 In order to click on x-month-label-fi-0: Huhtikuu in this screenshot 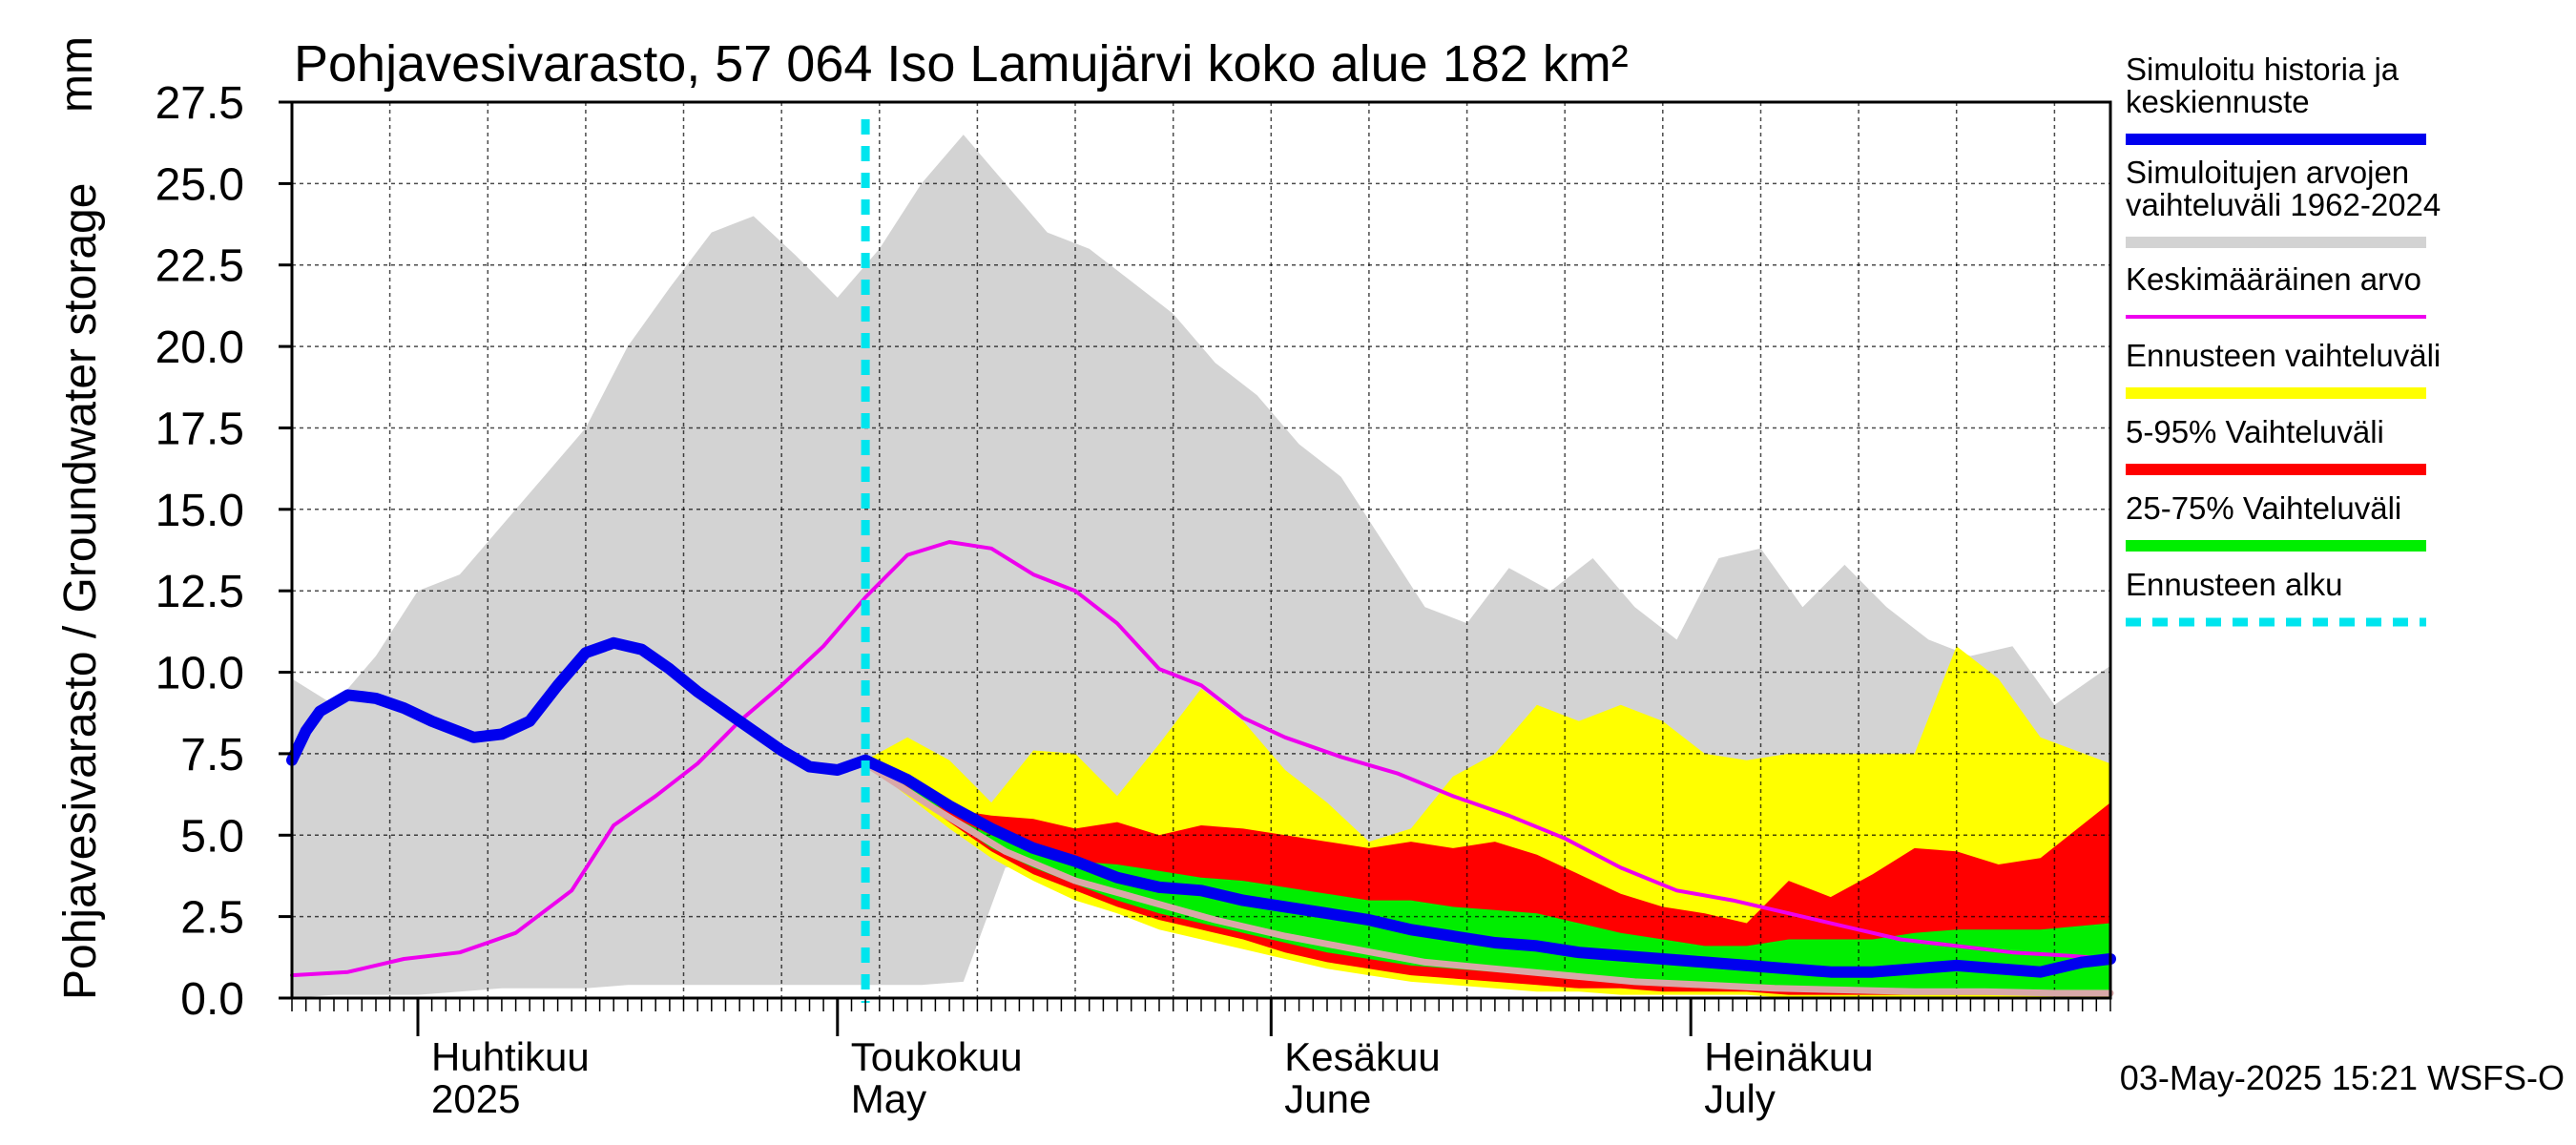, I will do `click(510, 1056)`.